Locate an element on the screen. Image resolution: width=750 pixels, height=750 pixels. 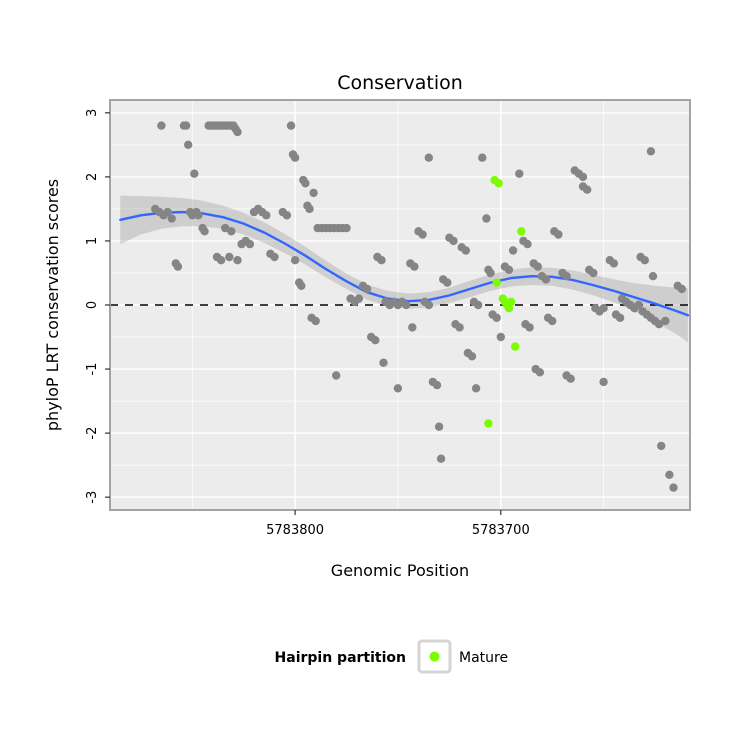
y-axis-tick-labels: -3 -2 -1 0 1 2 3 is located at coordinates (92, 306).